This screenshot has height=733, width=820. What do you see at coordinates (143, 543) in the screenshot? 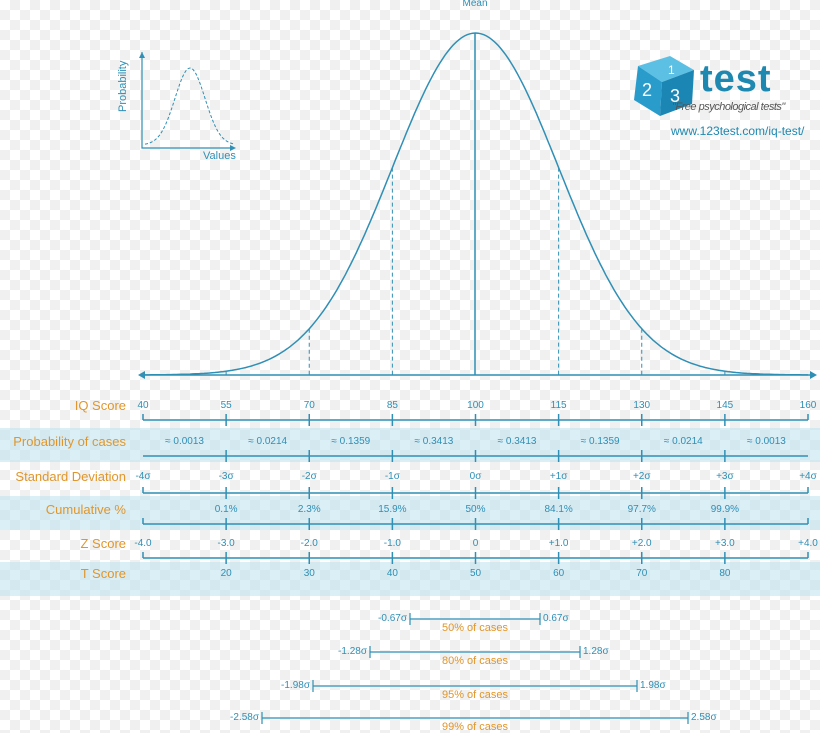
I see `tick-label: -4.0` at bounding box center [143, 543].